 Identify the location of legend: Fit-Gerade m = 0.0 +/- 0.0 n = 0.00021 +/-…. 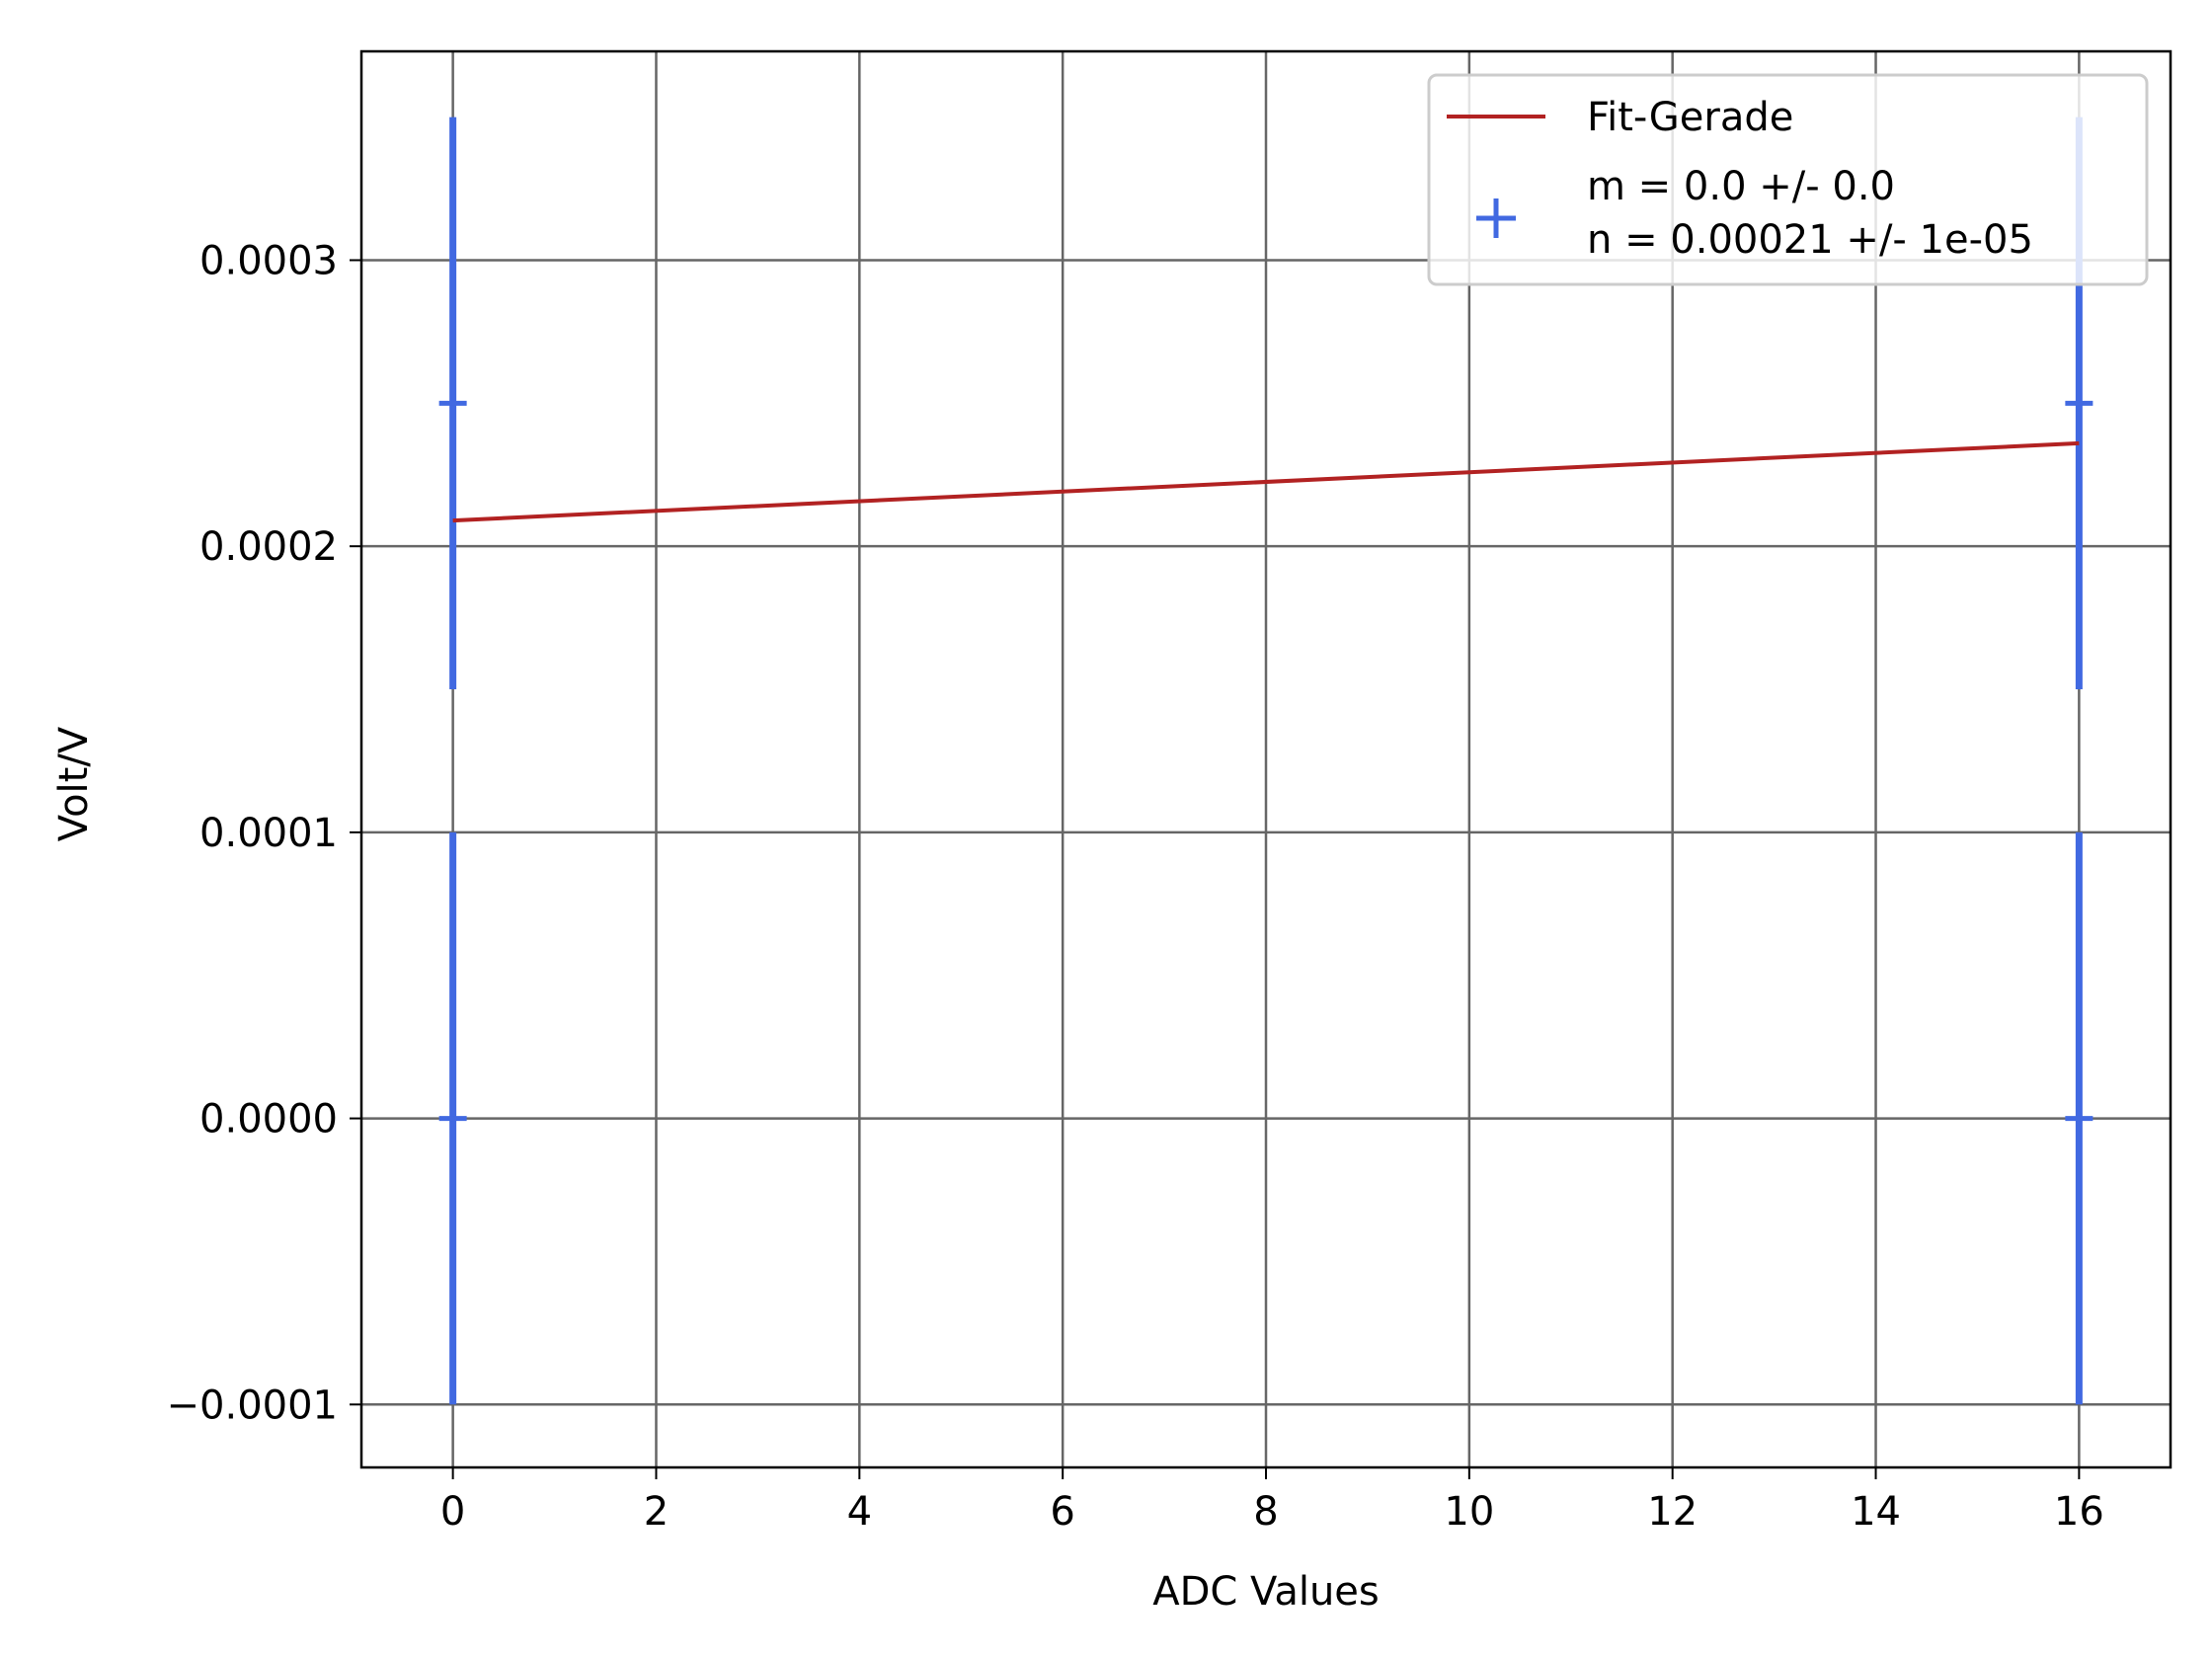
(1788, 180).